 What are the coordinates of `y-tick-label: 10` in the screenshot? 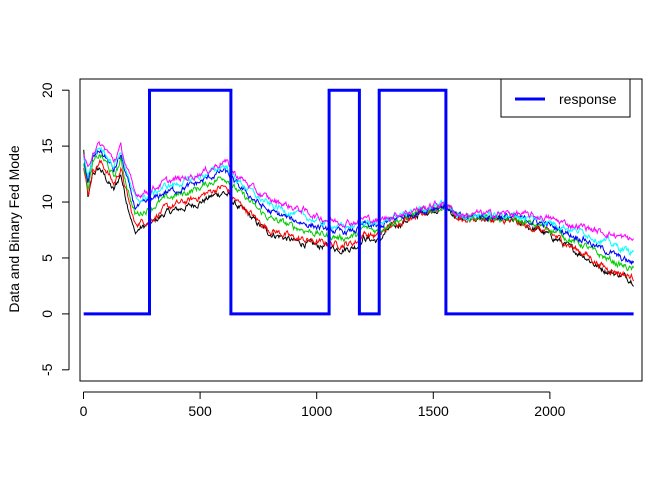 It's located at (47, 202).